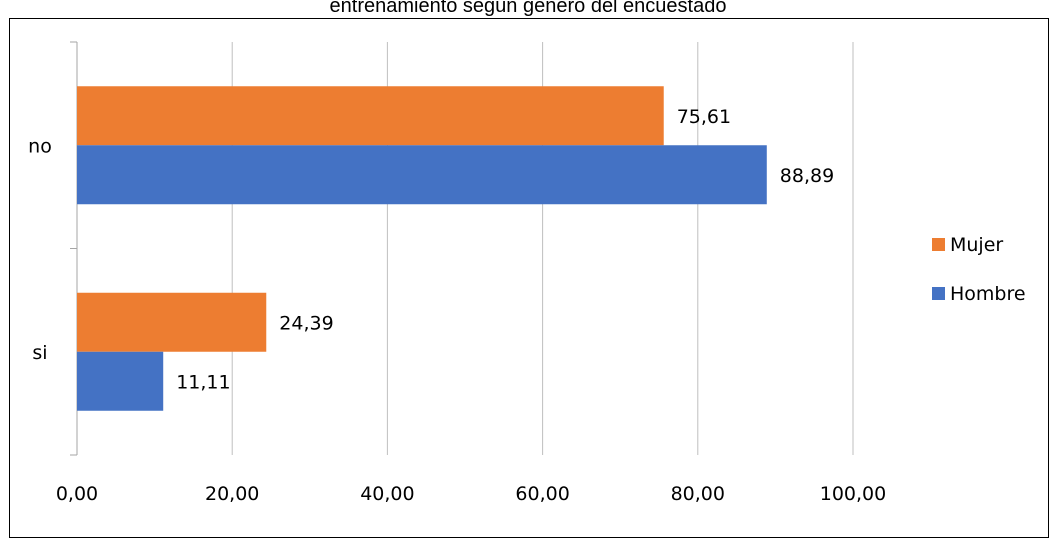 The height and width of the screenshot is (538, 1056). I want to click on legend-label-mujer: Mujer, so click(976, 245).